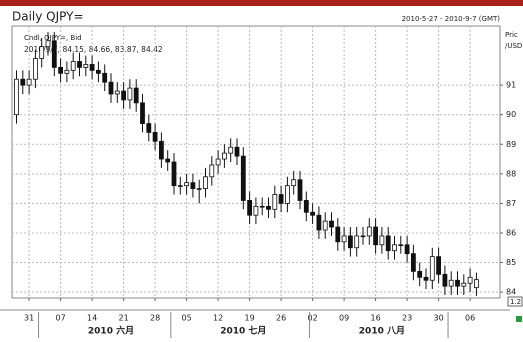 Image resolution: width=523 pixels, height=342 pixels. Describe the element at coordinates (344, 318) in the screenshot. I see `x-tick-label: 09` at that location.